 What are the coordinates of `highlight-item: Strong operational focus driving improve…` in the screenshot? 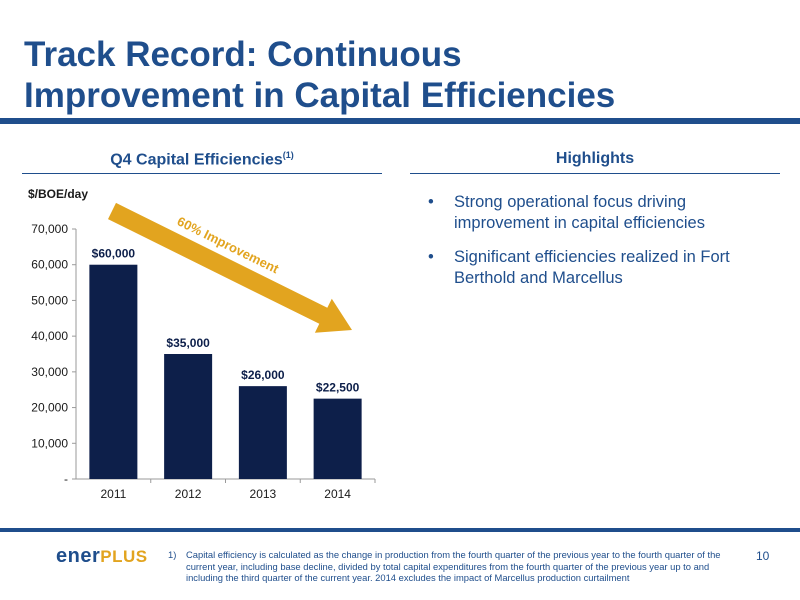 It's located at (605, 213).